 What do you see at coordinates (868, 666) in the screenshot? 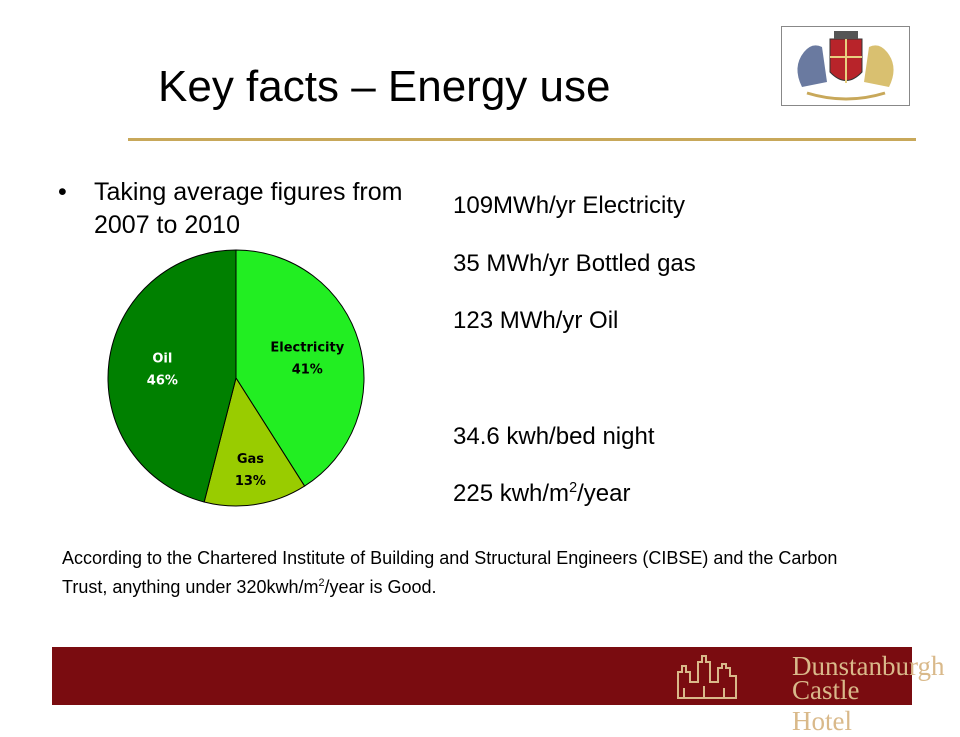
I see `logo-line-1: Dunstanburgh` at bounding box center [868, 666].